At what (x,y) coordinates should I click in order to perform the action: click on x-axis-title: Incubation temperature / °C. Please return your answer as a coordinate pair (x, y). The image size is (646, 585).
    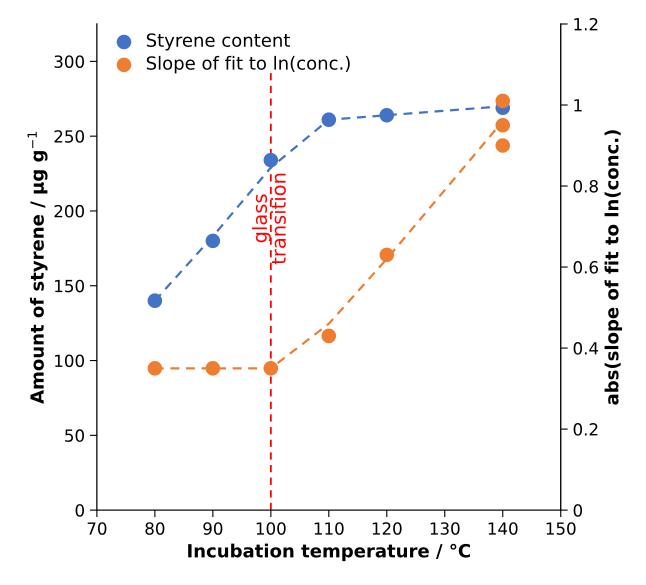
    Looking at the image, I should click on (329, 553).